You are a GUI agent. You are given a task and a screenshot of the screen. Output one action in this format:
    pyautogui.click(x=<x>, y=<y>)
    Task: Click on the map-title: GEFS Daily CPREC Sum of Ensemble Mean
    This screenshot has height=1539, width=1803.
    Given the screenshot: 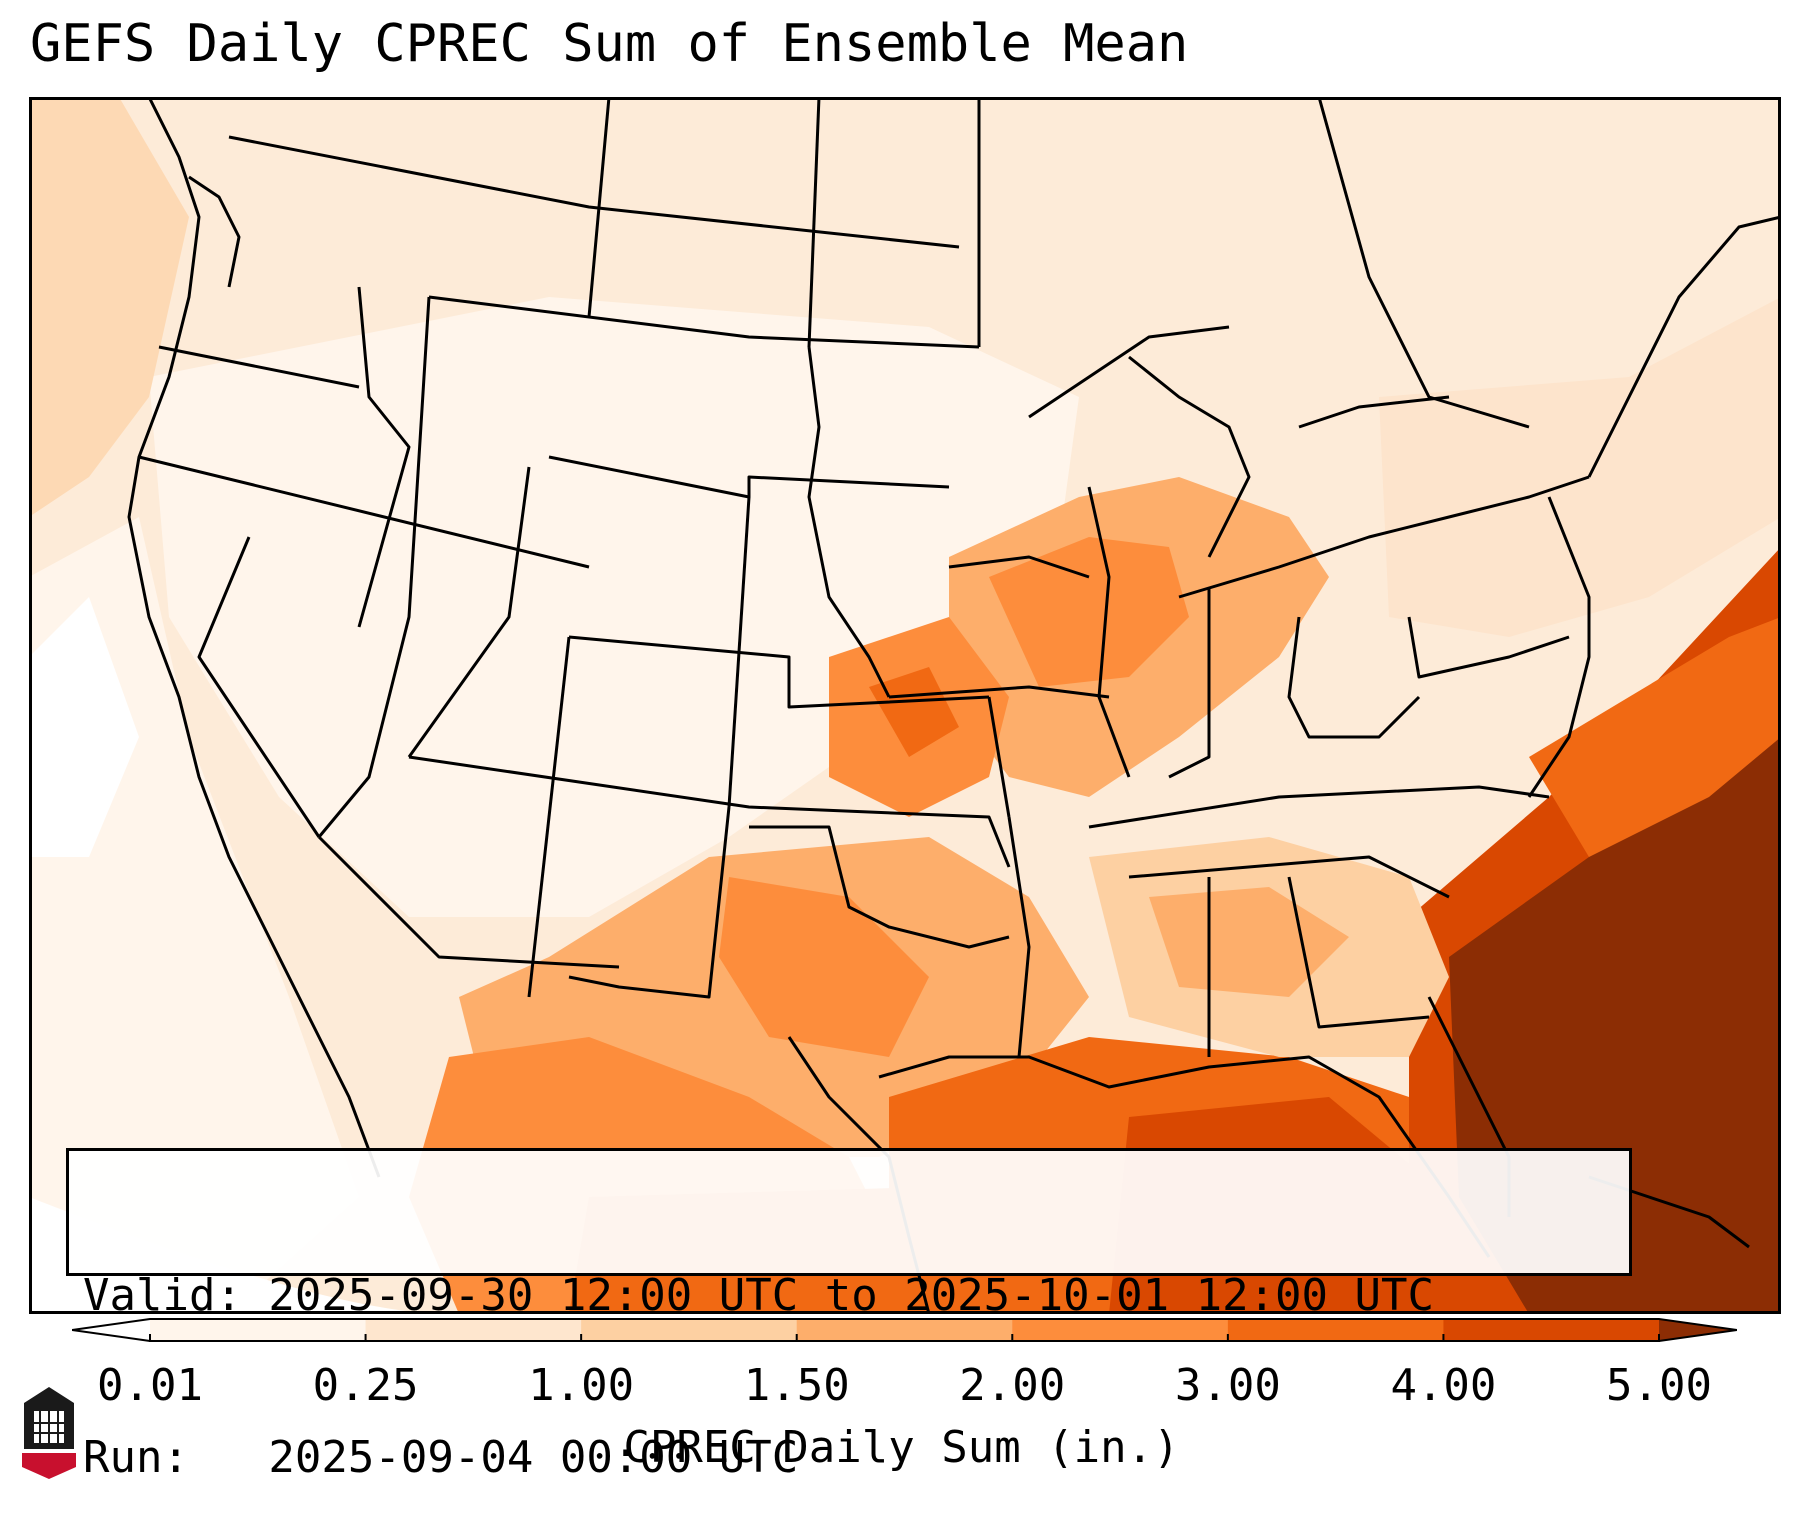 What is the action you would take?
    pyautogui.click(x=609, y=44)
    